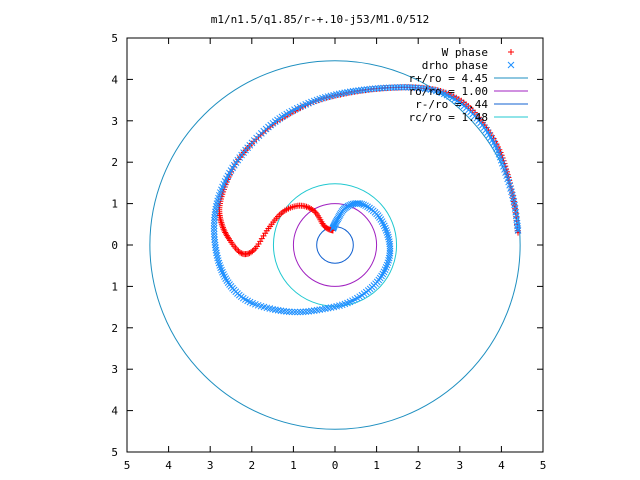 This screenshot has width=640, height=480. I want to click on chart-title: m1/n1.5/q1.85/r-+.10-j53/M1.0/512, so click(320, 19).